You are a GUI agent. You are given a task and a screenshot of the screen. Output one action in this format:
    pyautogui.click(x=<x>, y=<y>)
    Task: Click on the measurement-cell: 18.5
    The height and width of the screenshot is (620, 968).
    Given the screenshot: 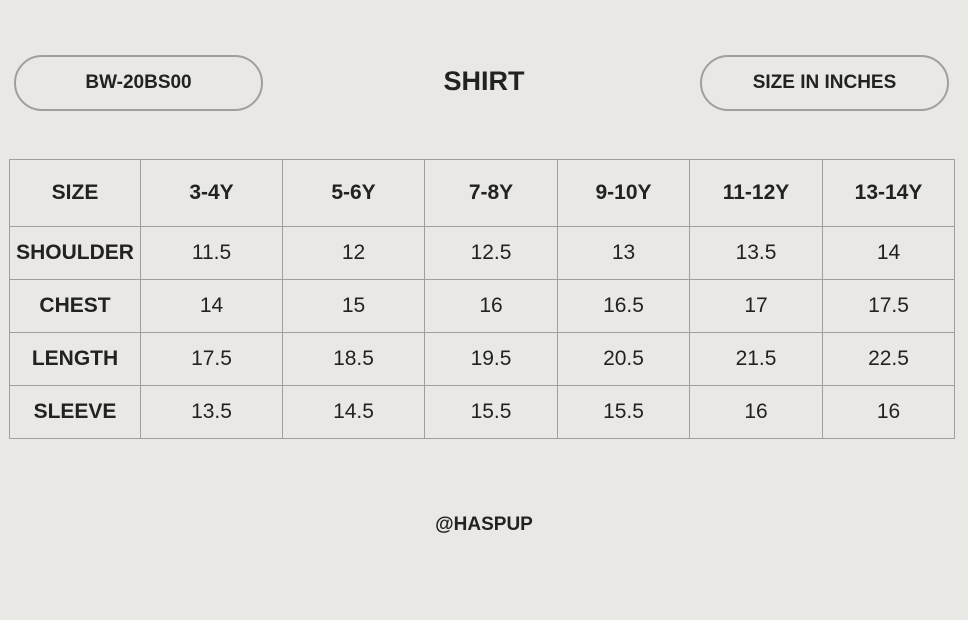 What is the action you would take?
    pyautogui.click(x=353, y=359)
    